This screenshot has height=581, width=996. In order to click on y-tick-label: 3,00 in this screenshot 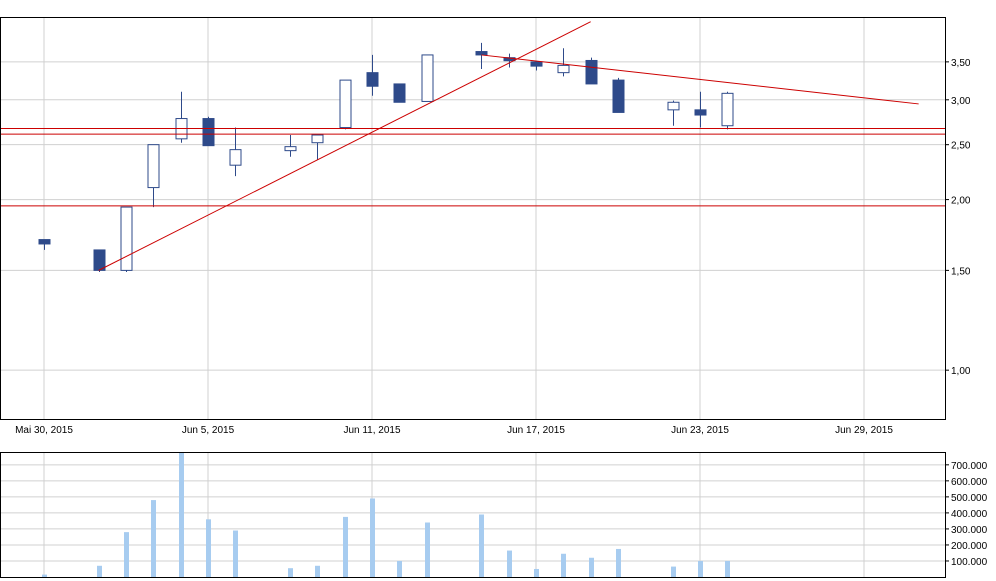, I will do `click(961, 101)`.